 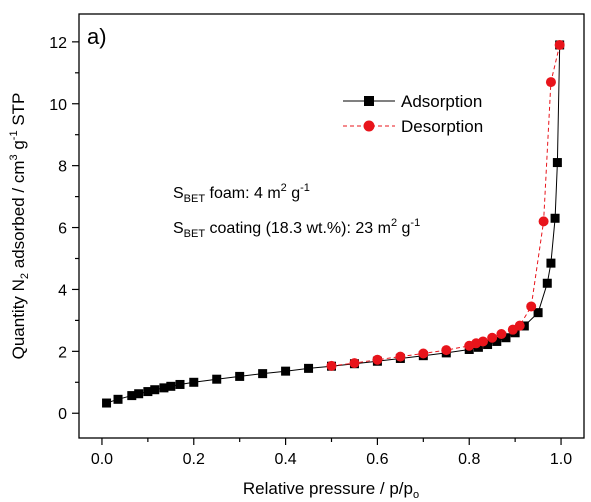 What do you see at coordinates (469, 459) in the screenshot?
I see `x-tick-label: 0.8` at bounding box center [469, 459].